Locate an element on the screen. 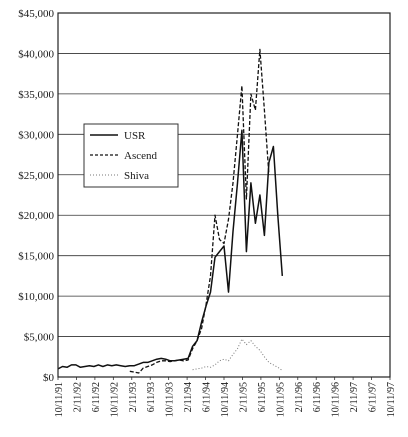  x-tick-label: 10/11/94 is located at coordinates (225, 399).